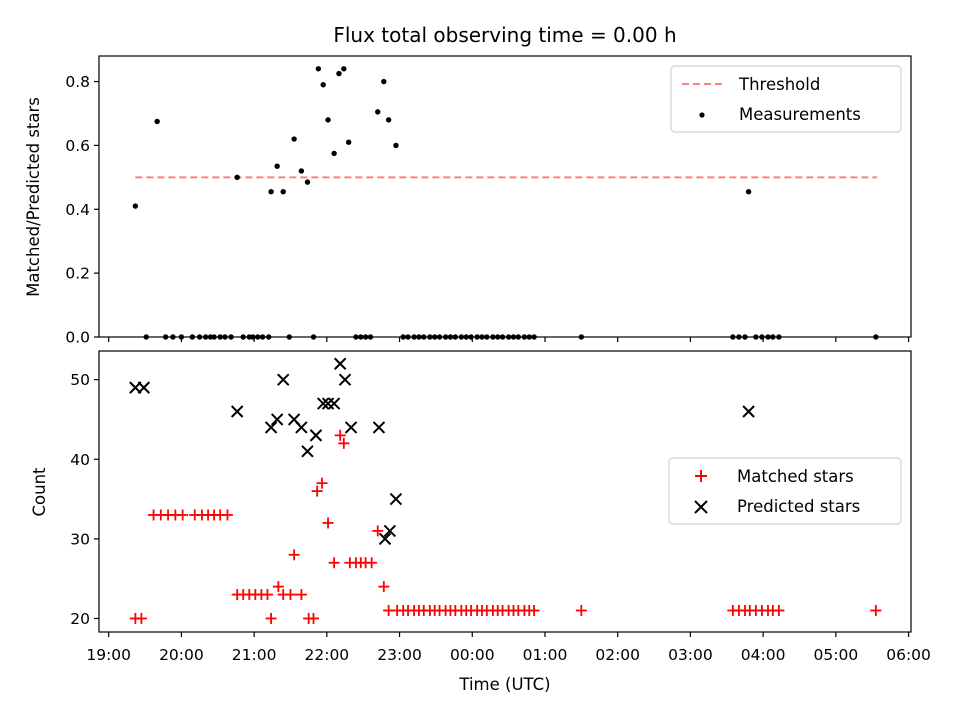 The image size is (960, 720). I want to click on legend-threshold-label: Threshold, so click(779, 84).